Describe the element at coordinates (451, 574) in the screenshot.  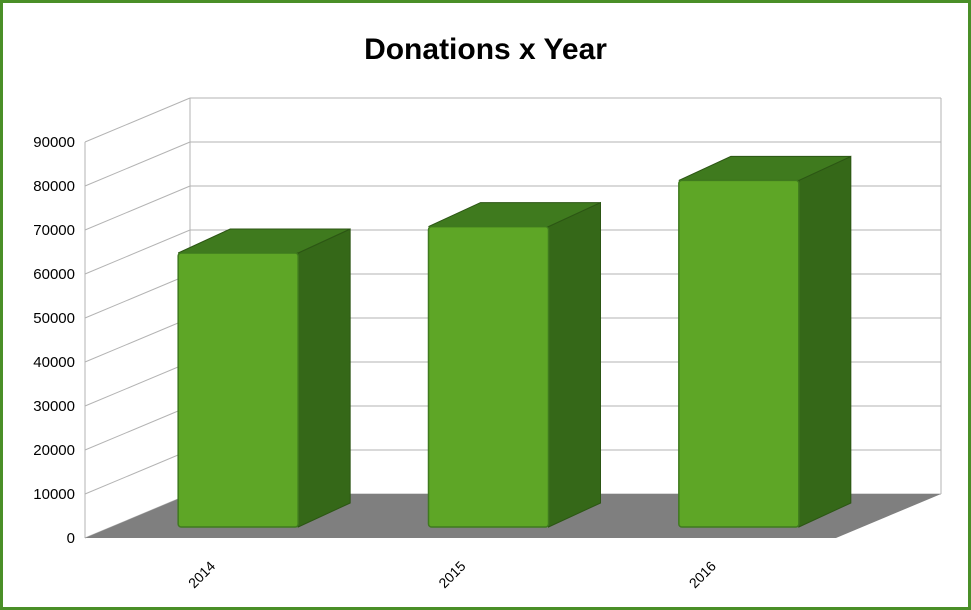
I see `x-tick-label: 2015` at that location.